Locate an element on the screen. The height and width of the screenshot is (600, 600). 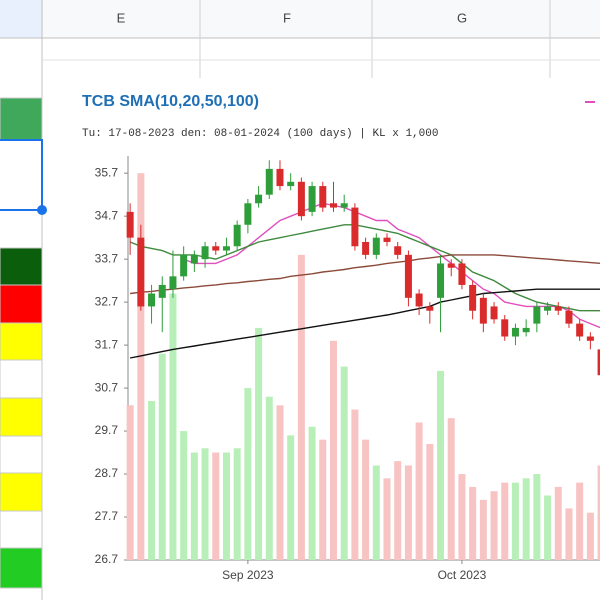
y-tick-label: 35.7 is located at coordinates (107, 172).